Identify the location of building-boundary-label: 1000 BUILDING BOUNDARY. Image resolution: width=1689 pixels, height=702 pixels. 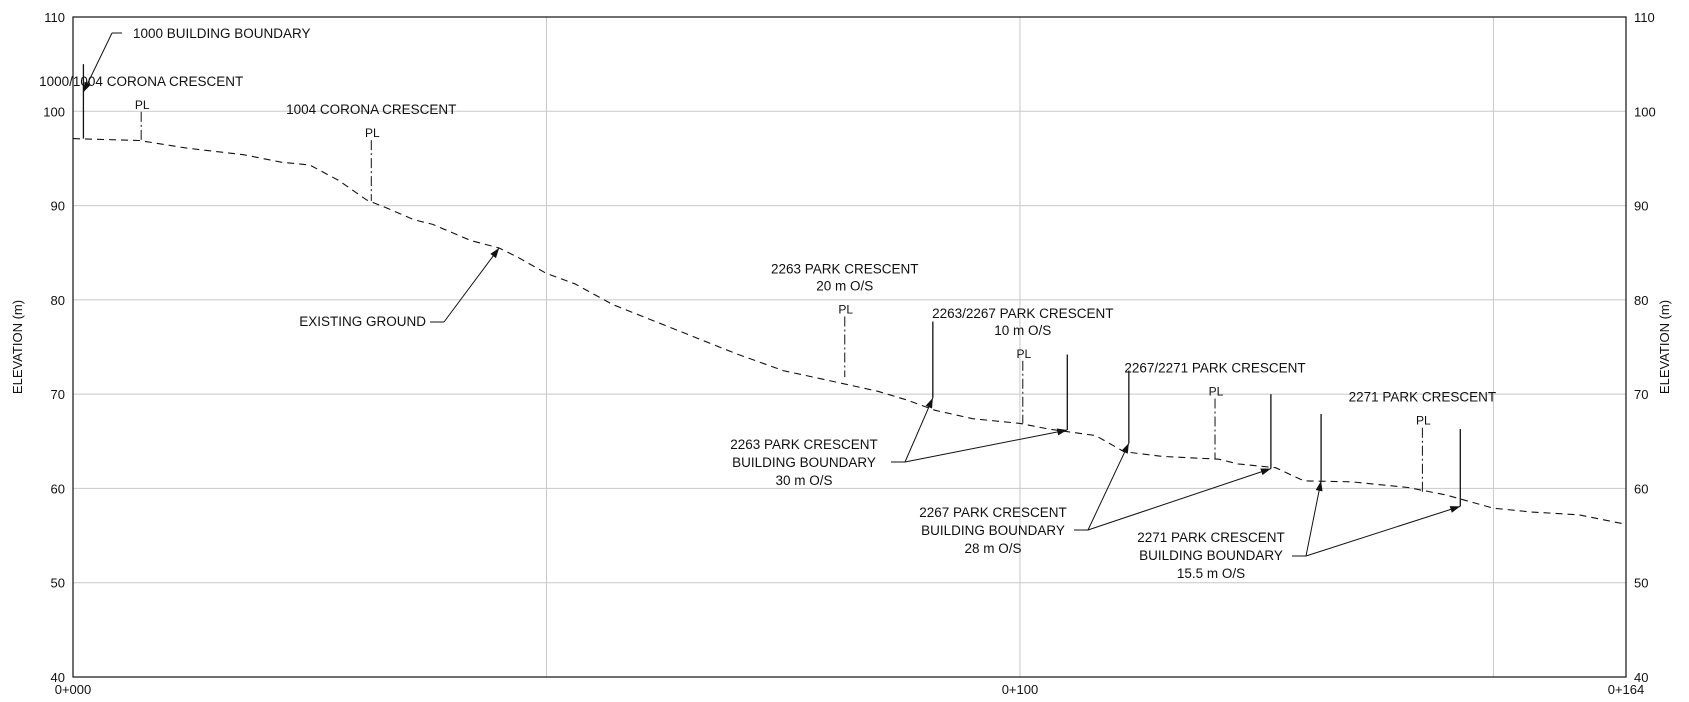
(222, 33).